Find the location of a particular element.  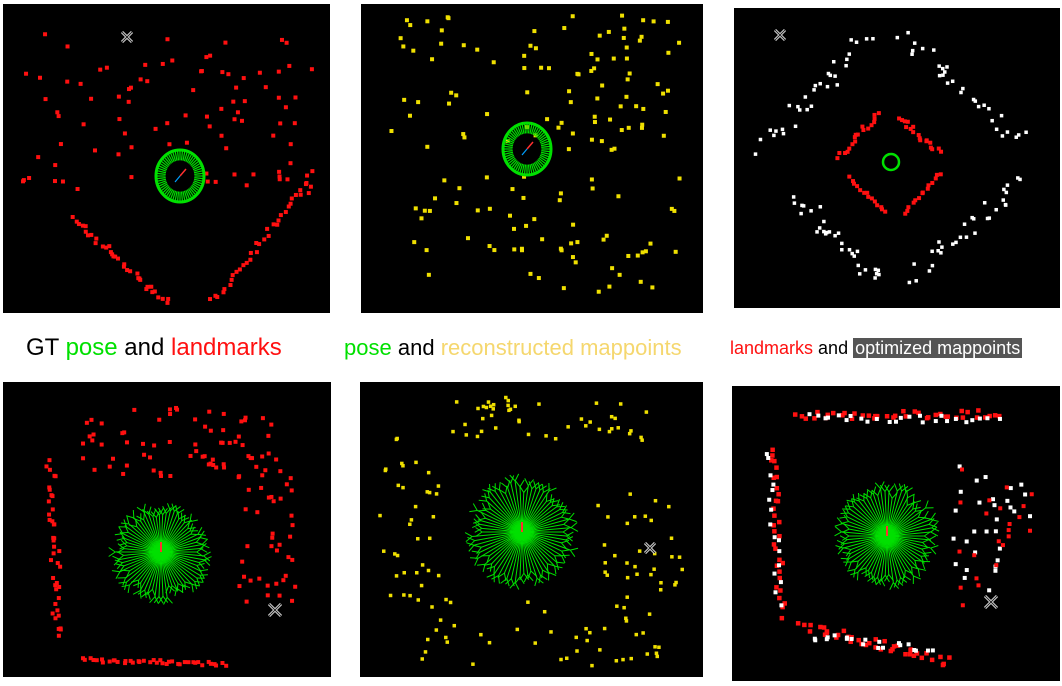

panel-reconstructed-bottom is located at coordinates (531, 529).